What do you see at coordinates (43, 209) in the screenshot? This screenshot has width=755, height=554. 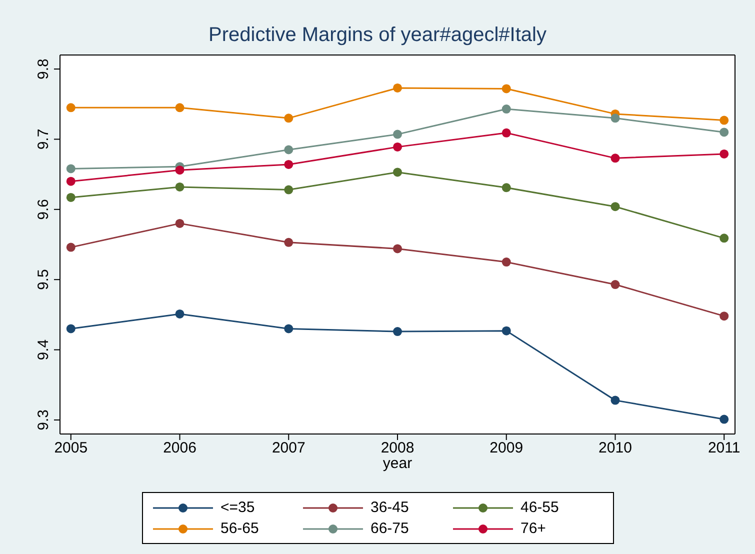 I see `y-tick-label: 9.6` at bounding box center [43, 209].